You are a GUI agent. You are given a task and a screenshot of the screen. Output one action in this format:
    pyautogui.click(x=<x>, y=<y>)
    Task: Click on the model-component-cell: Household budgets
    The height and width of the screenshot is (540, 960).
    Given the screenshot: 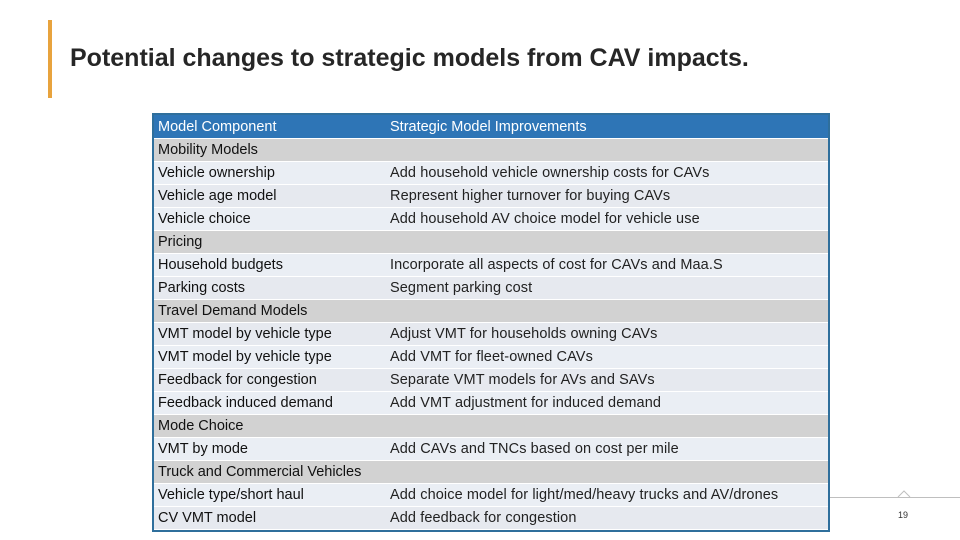 What is the action you would take?
    pyautogui.click(x=270, y=265)
    